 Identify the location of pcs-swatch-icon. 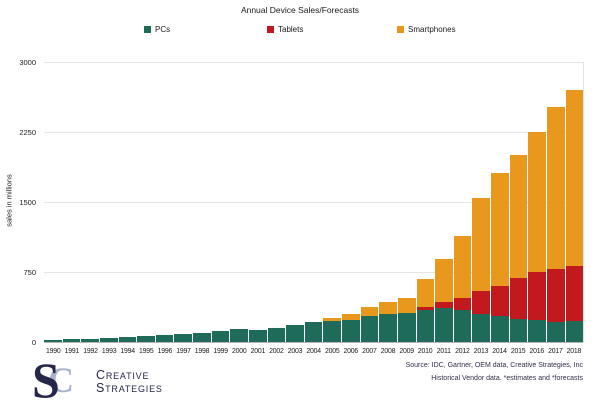
(147, 29).